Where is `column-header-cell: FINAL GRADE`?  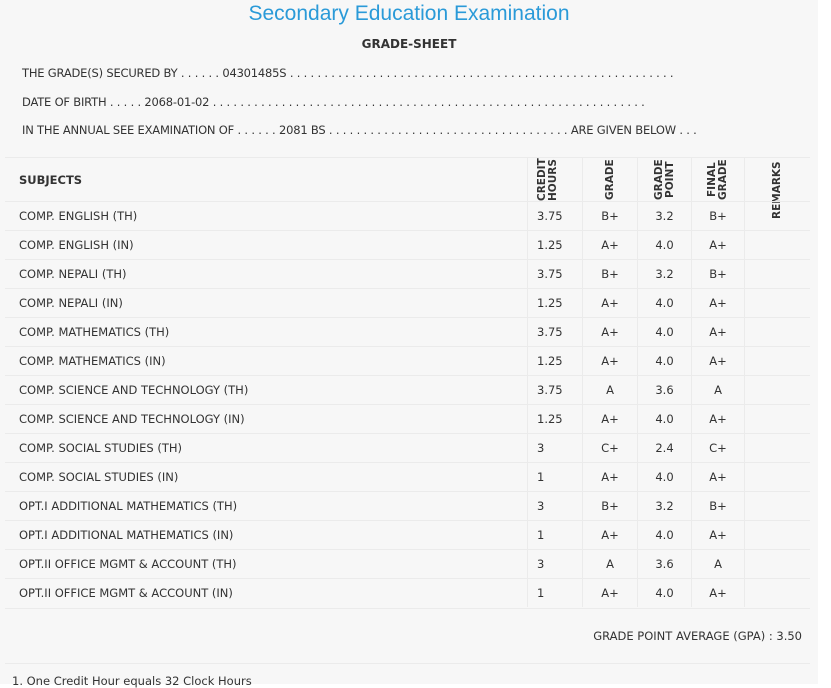 column-header-cell: FINAL GRADE is located at coordinates (717, 179).